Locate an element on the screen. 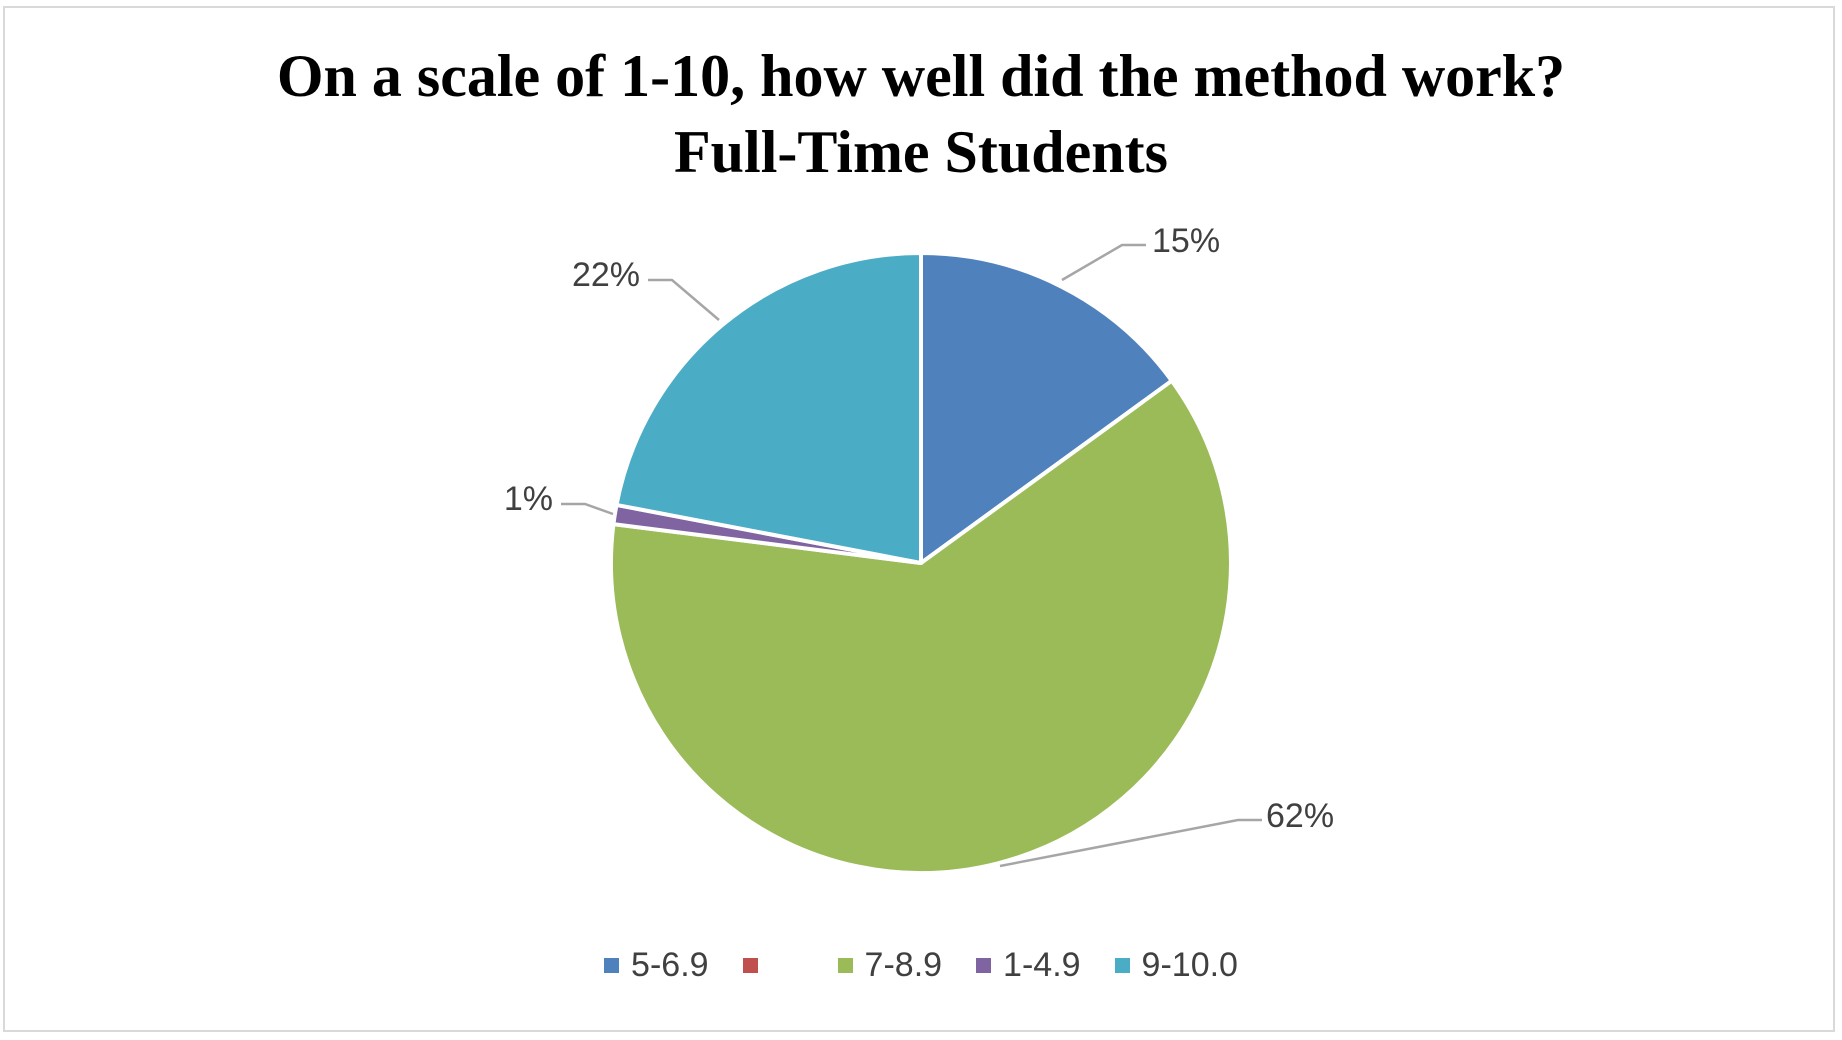 Image resolution: width=1842 pixels, height=1040 pixels. legend-item-1-4-9: 1-4.9 is located at coordinates (1028, 965).